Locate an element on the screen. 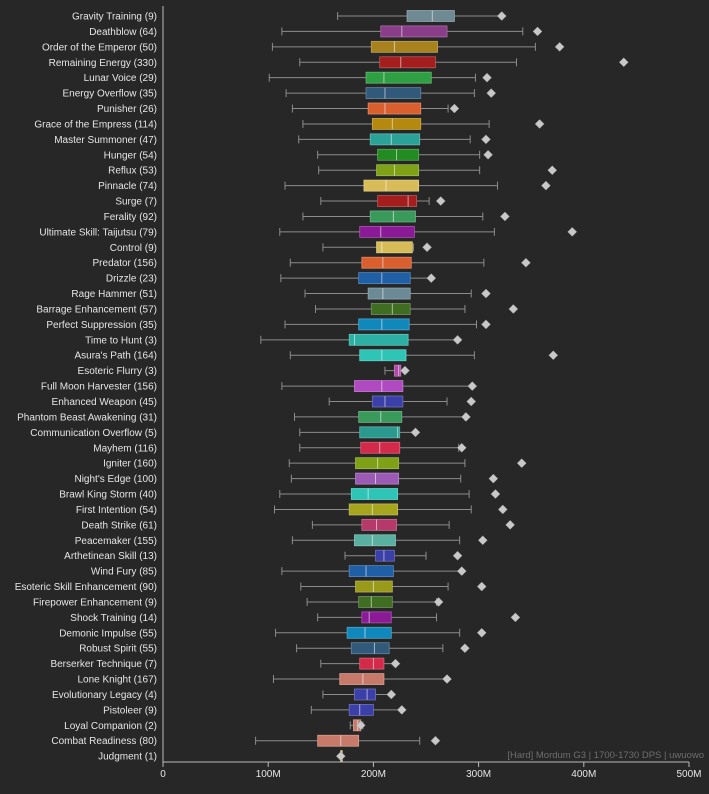 This screenshot has height=794, width=709. category-label: Rage Hammer (51) is located at coordinates (114, 294).